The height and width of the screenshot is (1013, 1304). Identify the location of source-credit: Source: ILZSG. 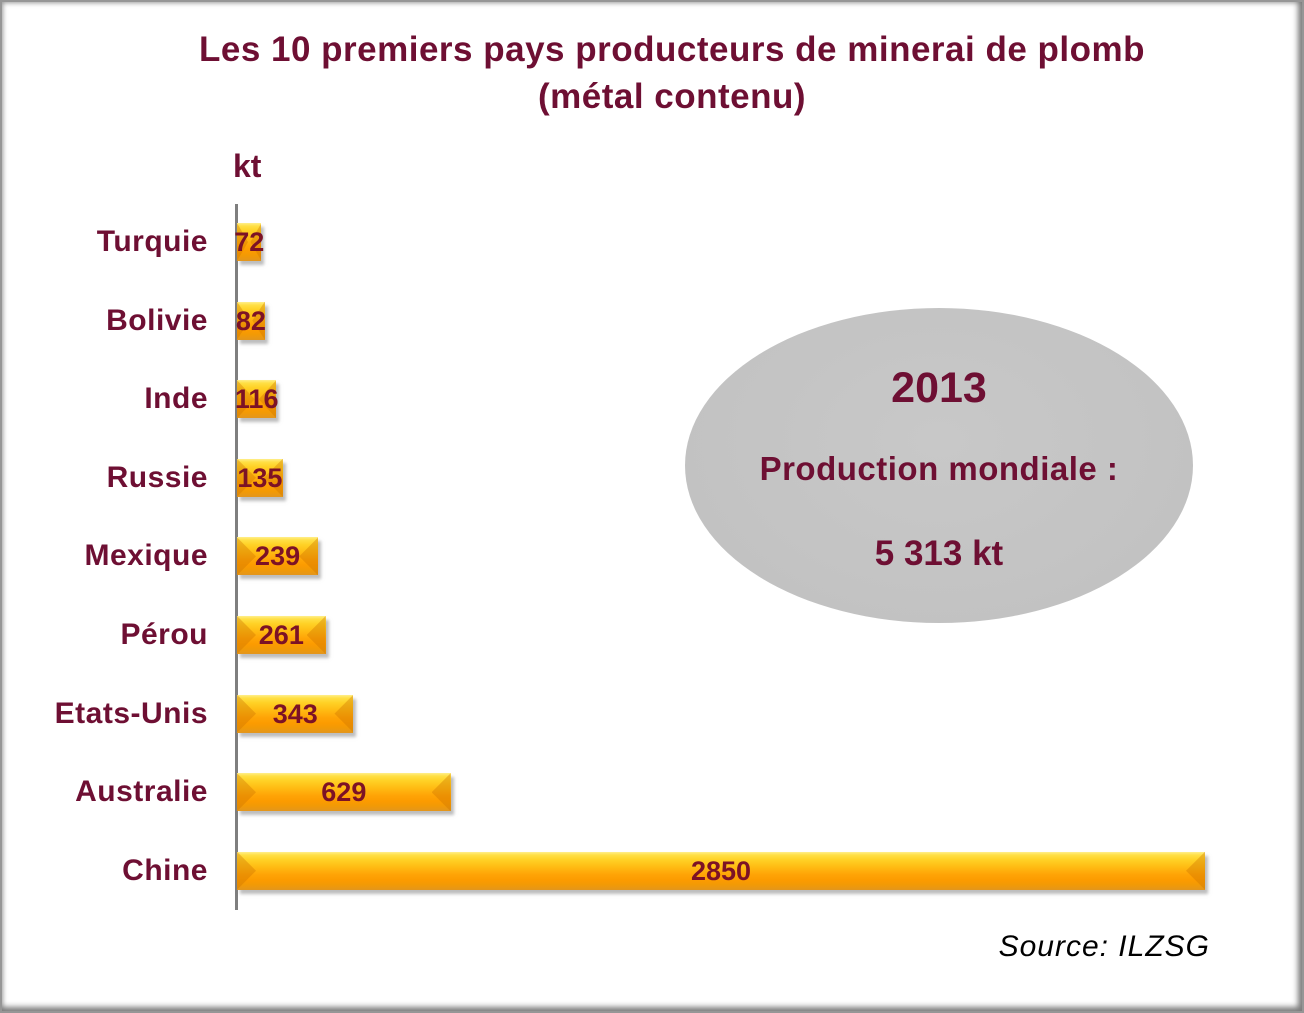
(1104, 946).